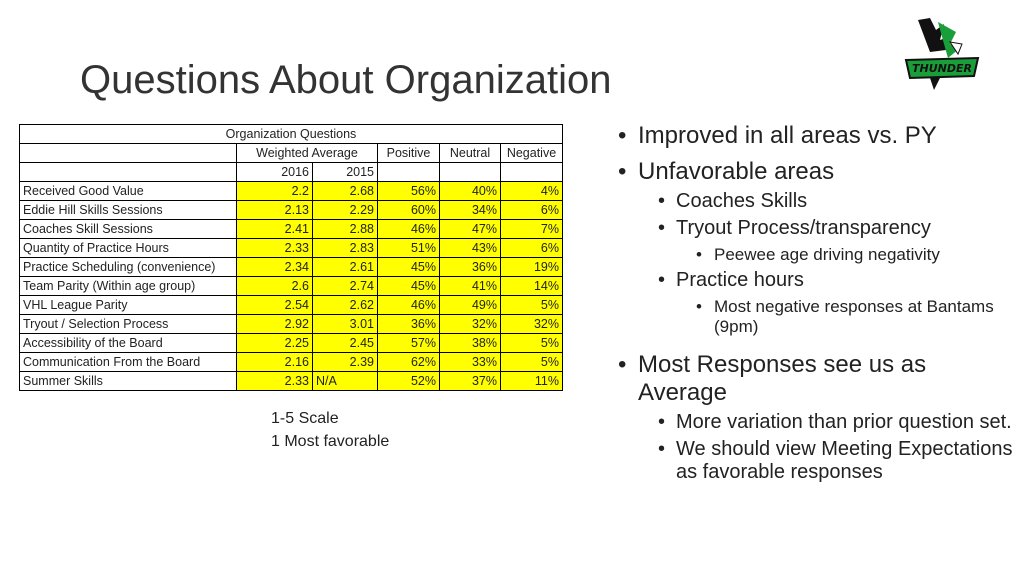 This screenshot has height=576, width=1024. What do you see at coordinates (408, 153) in the screenshot?
I see `header-positive: Positive` at bounding box center [408, 153].